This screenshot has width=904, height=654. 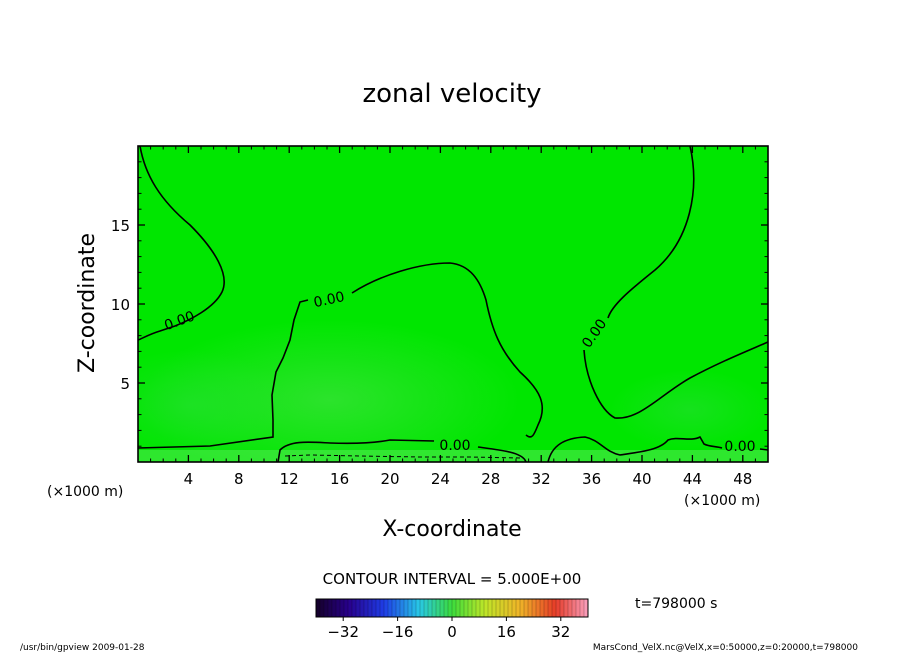 What do you see at coordinates (87, 303) in the screenshot?
I see `y-axis-title: Z-coordinate` at bounding box center [87, 303].